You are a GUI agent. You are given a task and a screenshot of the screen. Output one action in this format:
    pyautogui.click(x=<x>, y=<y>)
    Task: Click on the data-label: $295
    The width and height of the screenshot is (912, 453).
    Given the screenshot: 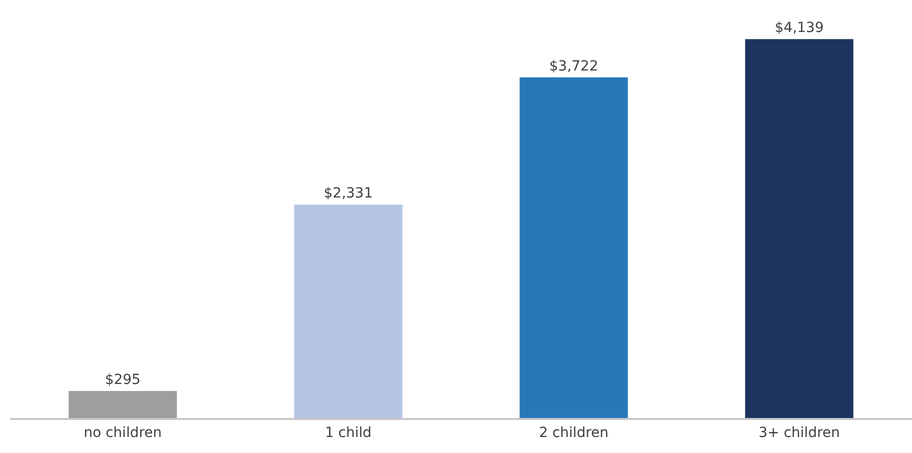 What is the action you would take?
    pyautogui.click(x=122, y=380)
    